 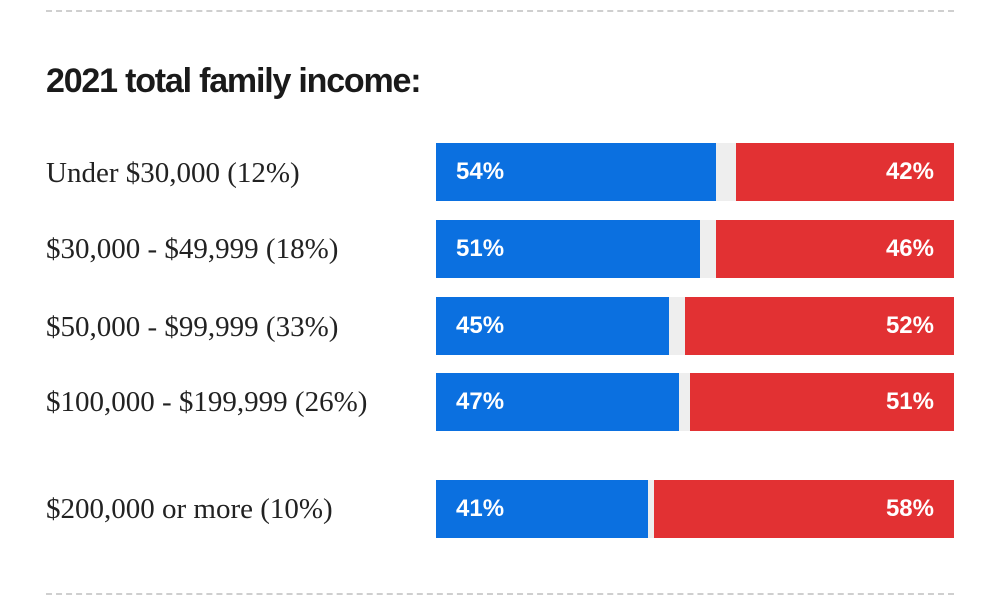 What do you see at coordinates (819, 326) in the screenshot?
I see `bar-segment-red: 52%` at bounding box center [819, 326].